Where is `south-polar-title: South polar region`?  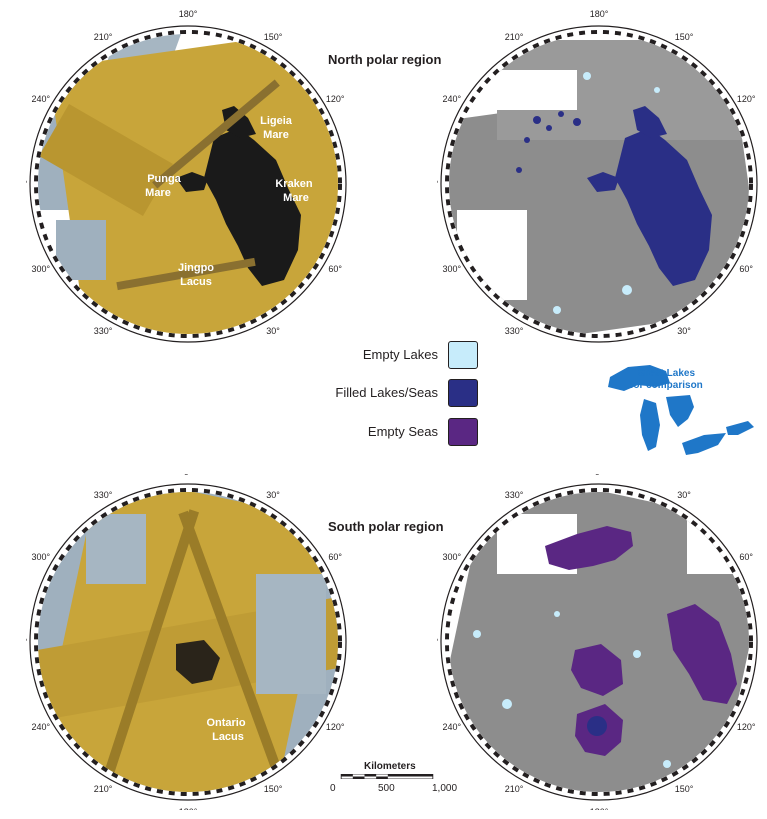 south-polar-title: South polar region is located at coordinates (386, 526).